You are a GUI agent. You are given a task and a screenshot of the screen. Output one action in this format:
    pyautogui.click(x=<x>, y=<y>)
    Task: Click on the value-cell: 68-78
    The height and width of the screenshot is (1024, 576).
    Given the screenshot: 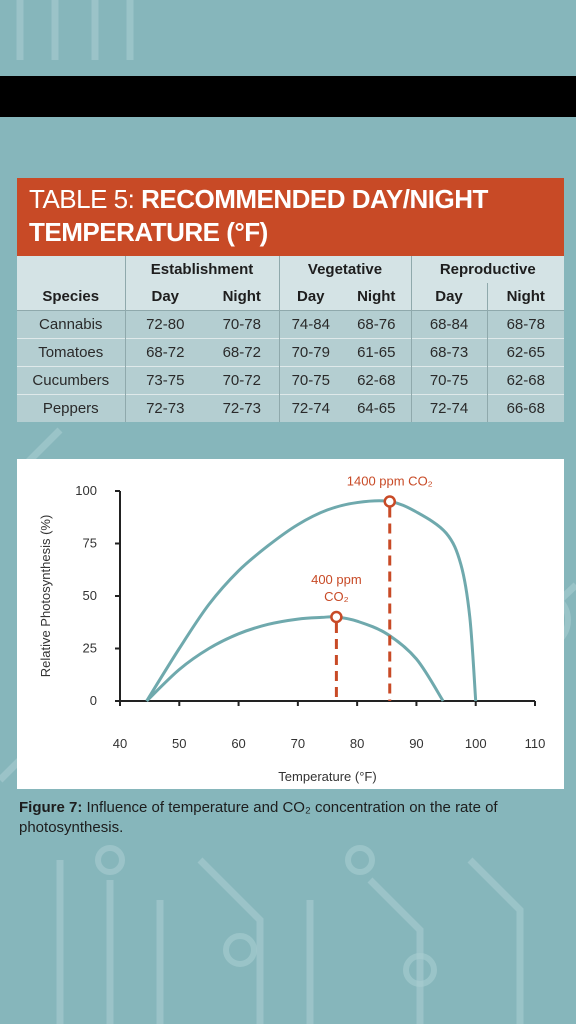 What is the action you would take?
    pyautogui.click(x=525, y=324)
    